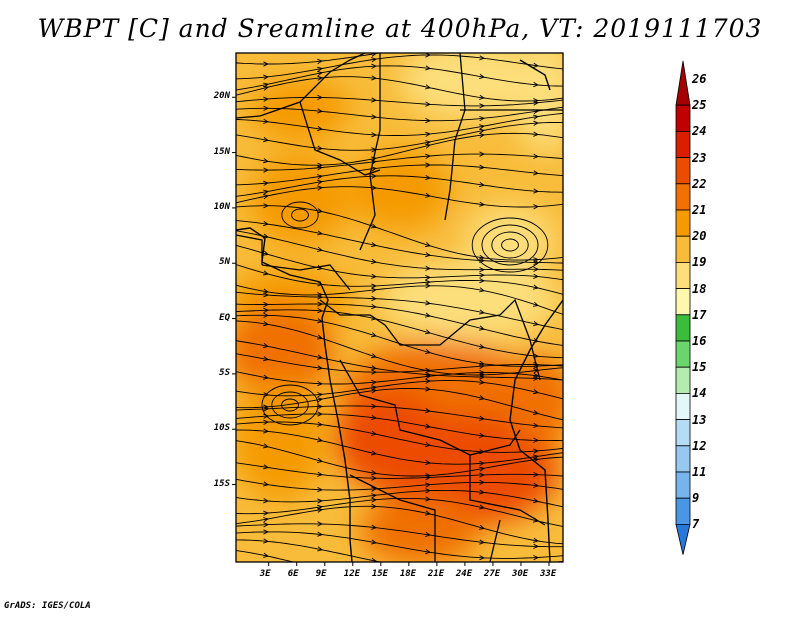  Describe the element at coordinates (699, 314) in the screenshot. I see `colorbar-label: 17` at that location.